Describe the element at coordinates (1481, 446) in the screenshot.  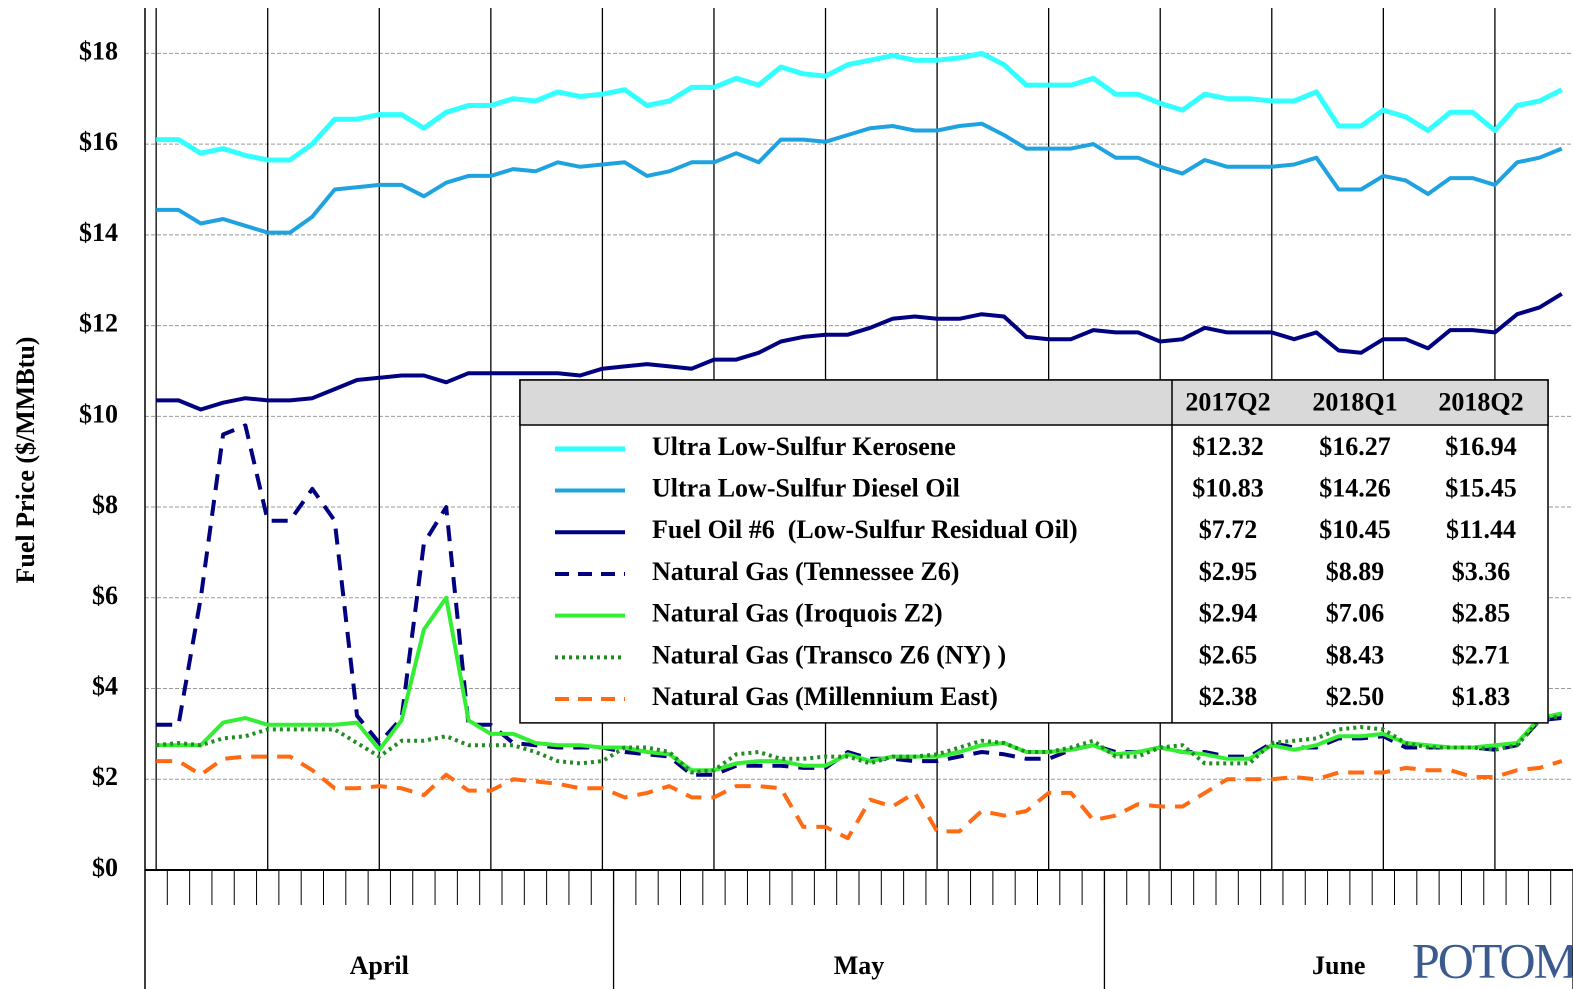
I see `legend-value: $16.94` at that location.